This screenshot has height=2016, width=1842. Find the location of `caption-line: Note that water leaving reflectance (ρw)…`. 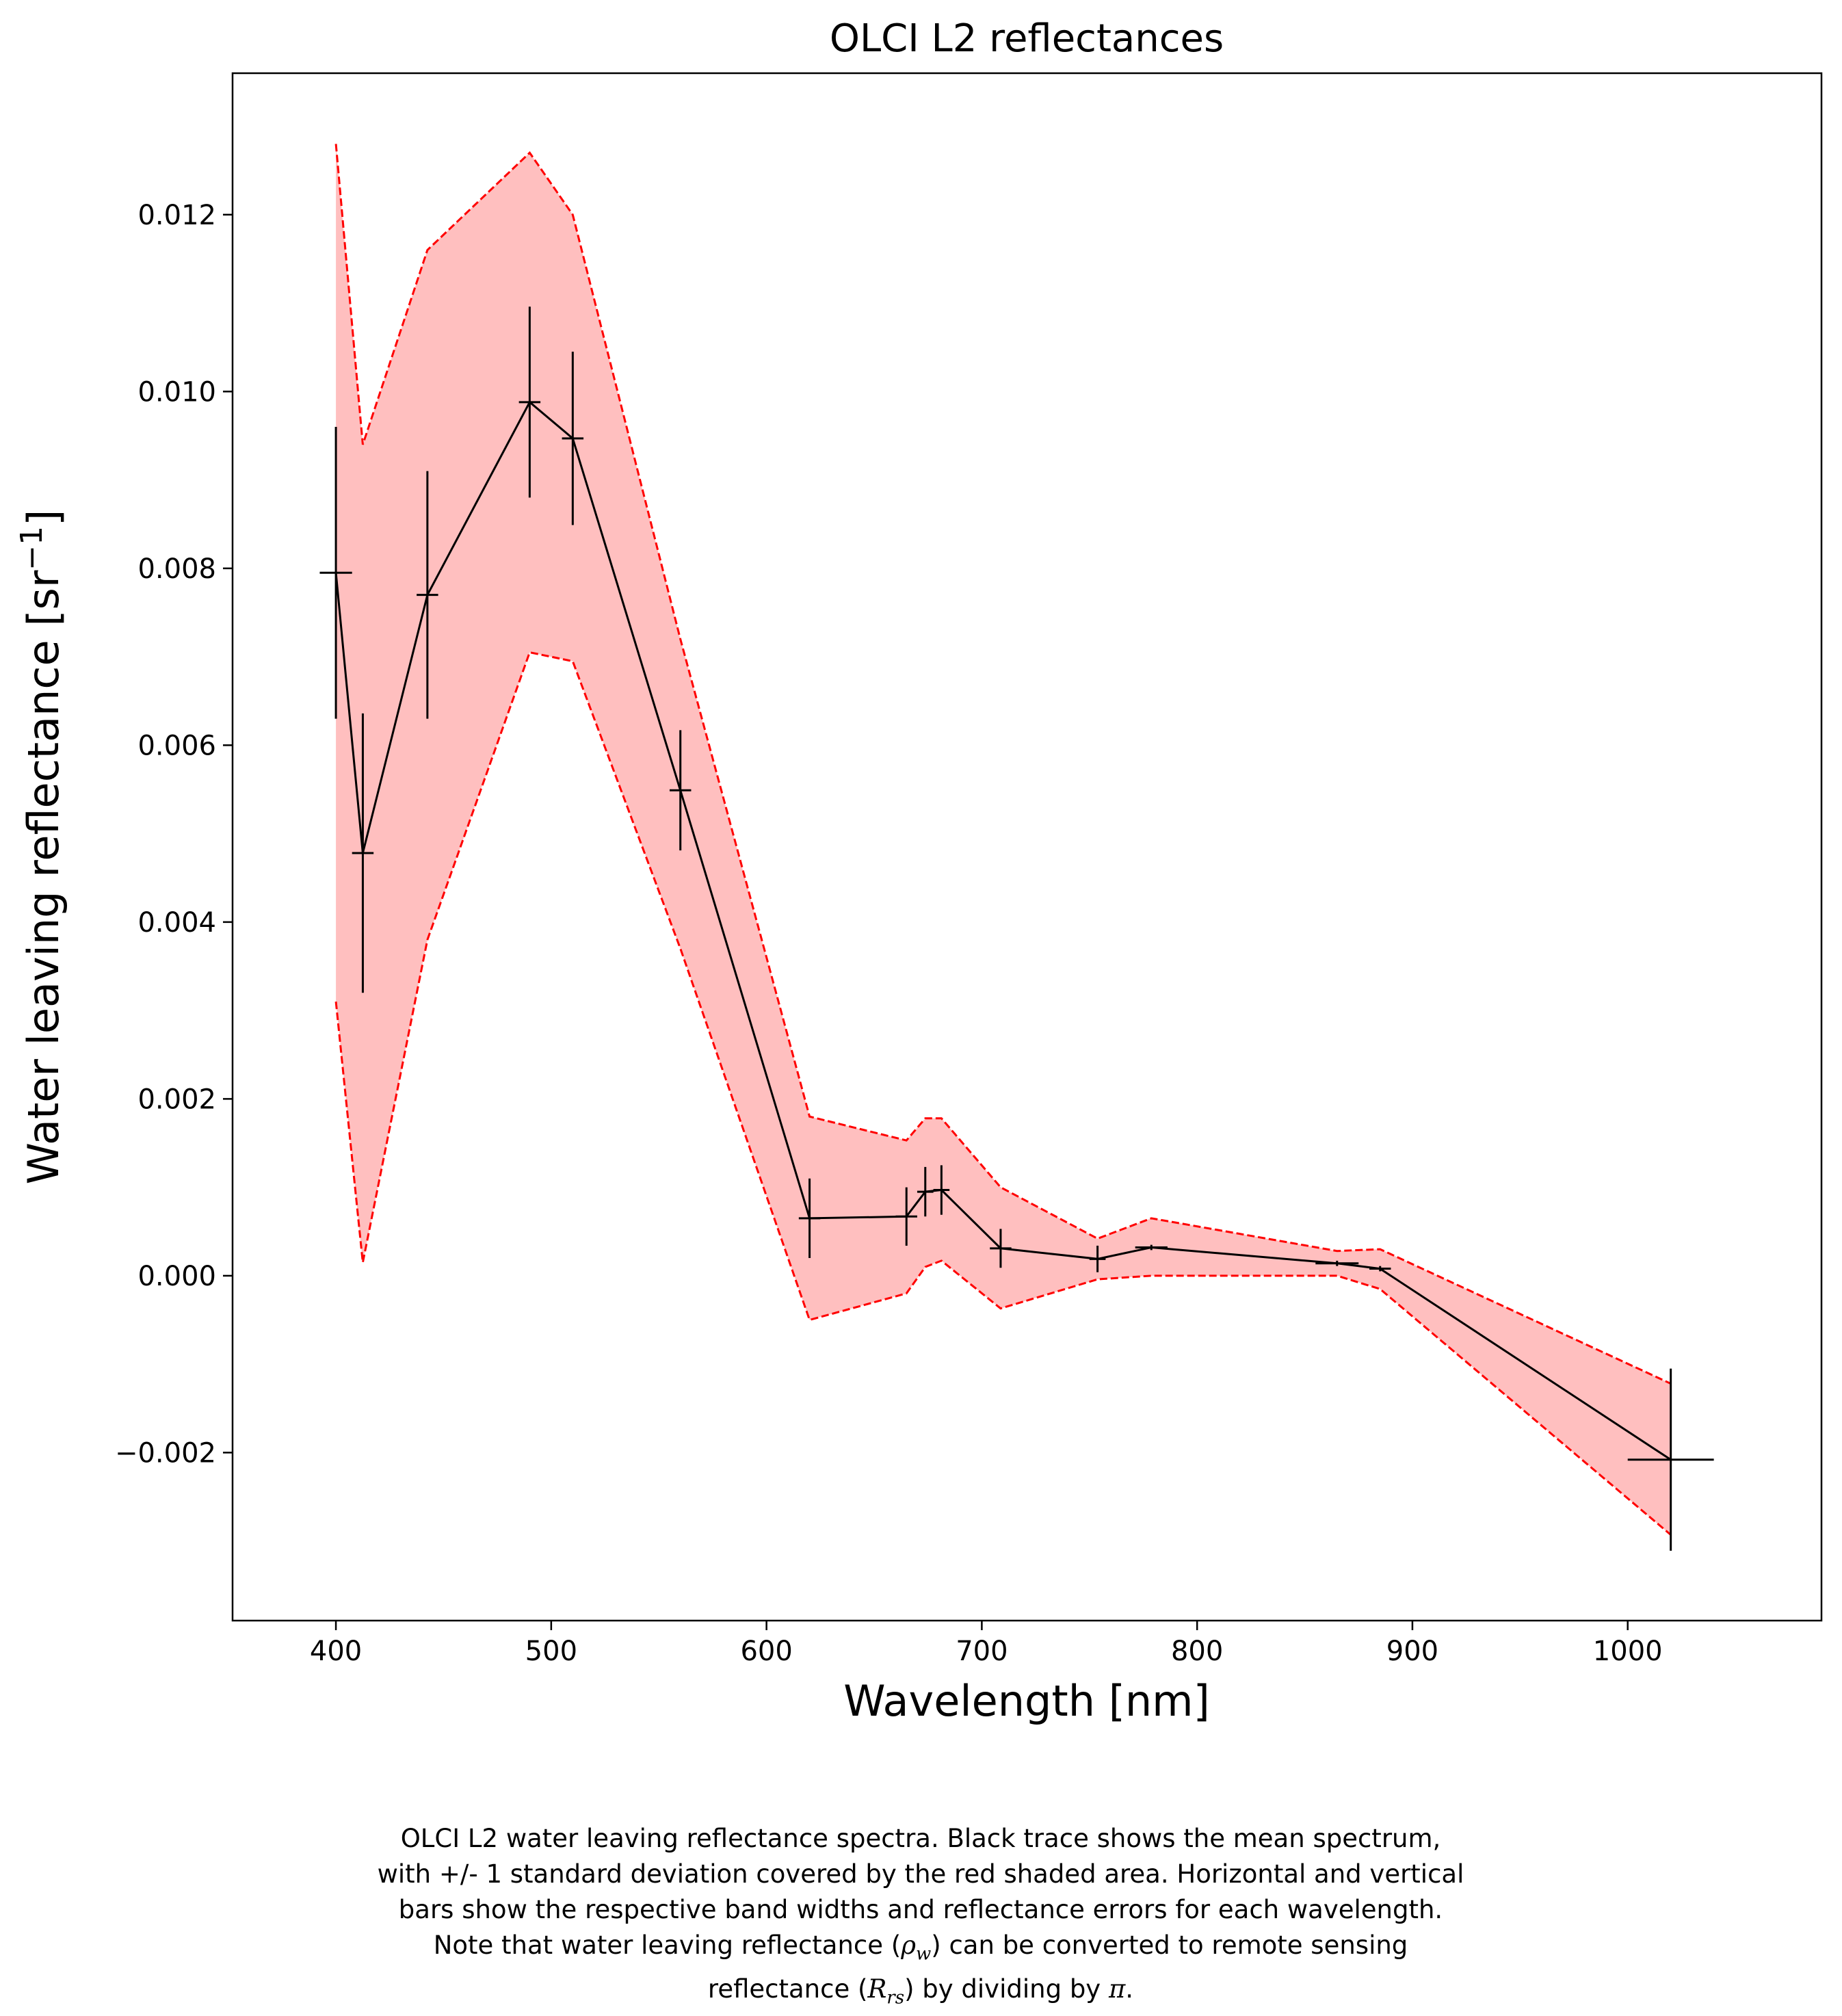

caption-line: Note that water leaving reflectance (ρw)… is located at coordinates (921, 1947).